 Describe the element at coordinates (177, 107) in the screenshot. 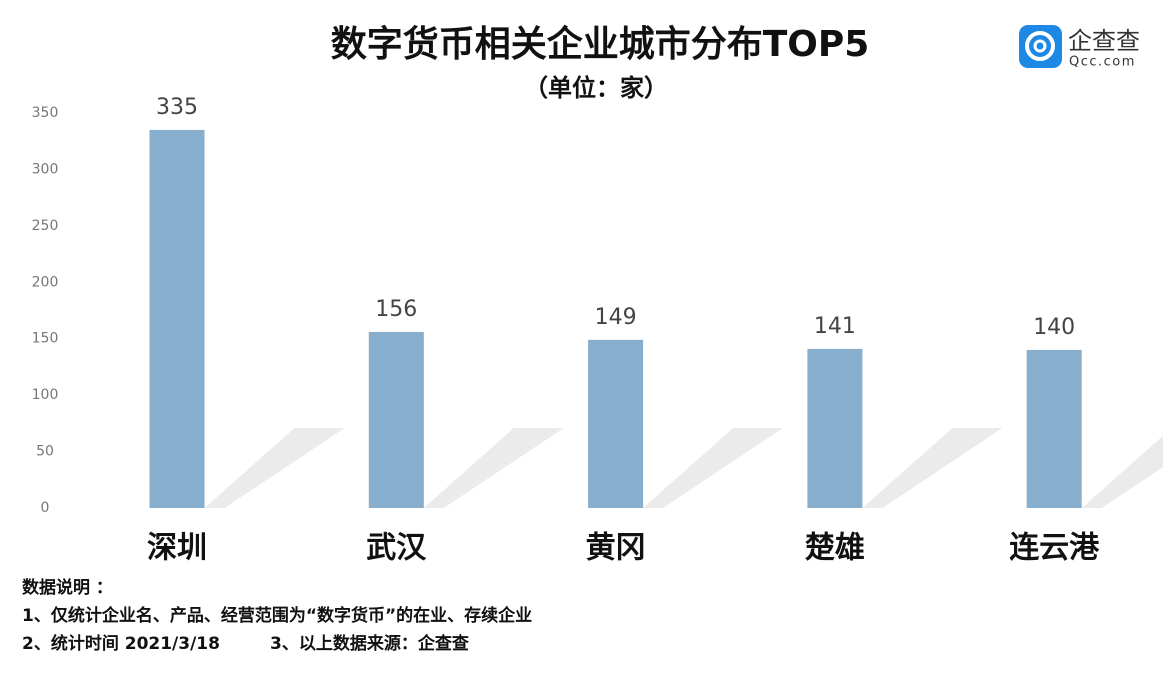

I see `value-label: 335` at that location.